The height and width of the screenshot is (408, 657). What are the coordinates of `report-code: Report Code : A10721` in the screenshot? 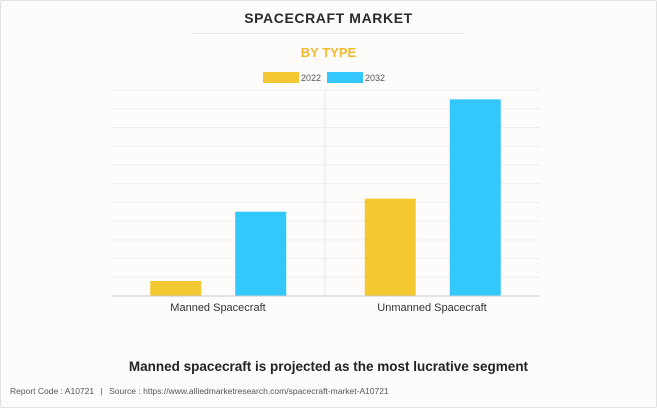 It's located at (52, 391).